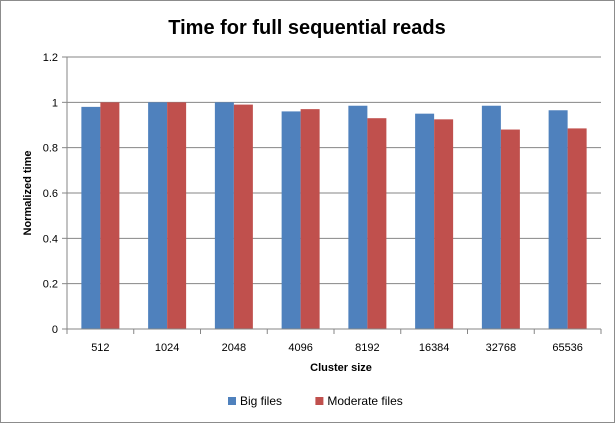 Image resolution: width=615 pixels, height=423 pixels. What do you see at coordinates (167, 348) in the screenshot?
I see `x-tick-label: 1024` at bounding box center [167, 348].